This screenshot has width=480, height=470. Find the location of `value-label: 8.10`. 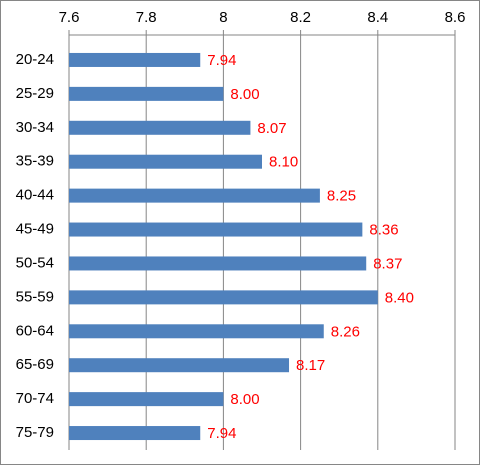

value-label: 8.10 is located at coordinates (283, 162).